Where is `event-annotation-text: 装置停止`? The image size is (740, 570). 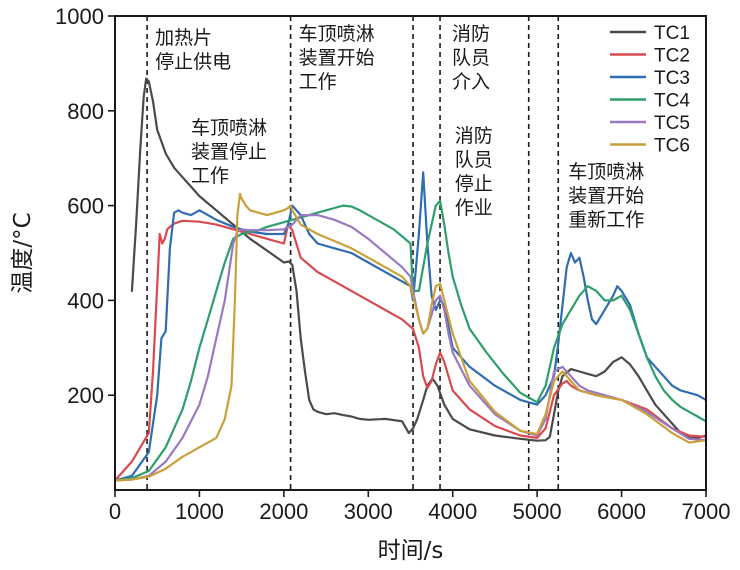
event-annotation-text: 装置停止 is located at coordinates (229, 152).